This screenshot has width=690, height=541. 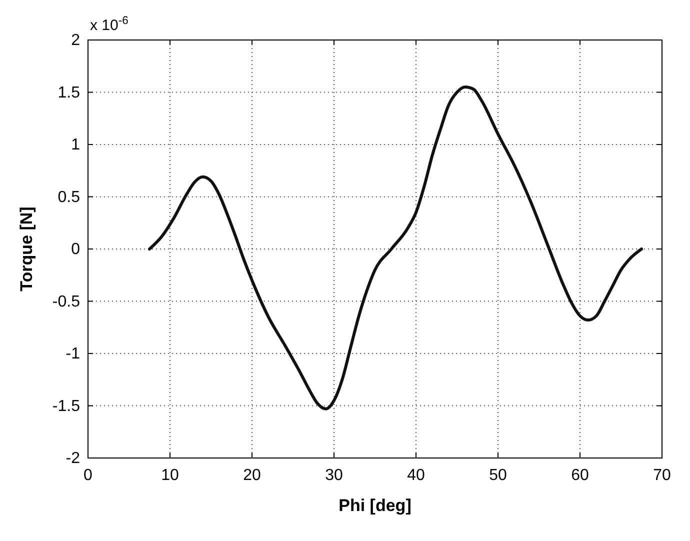 I want to click on x-tick-label: 10, so click(x=170, y=475).